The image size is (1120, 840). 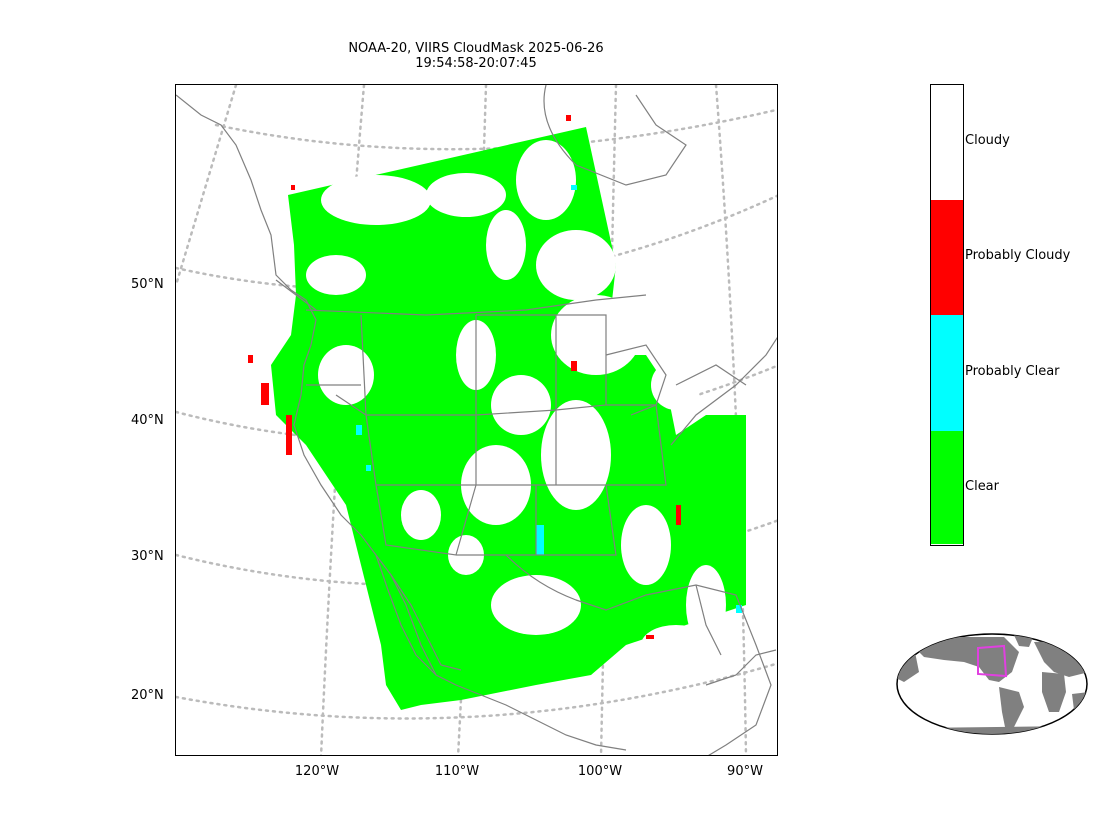 What do you see at coordinates (296, 295) in the screenshot?
I see `vancouver-island` at bounding box center [296, 295].